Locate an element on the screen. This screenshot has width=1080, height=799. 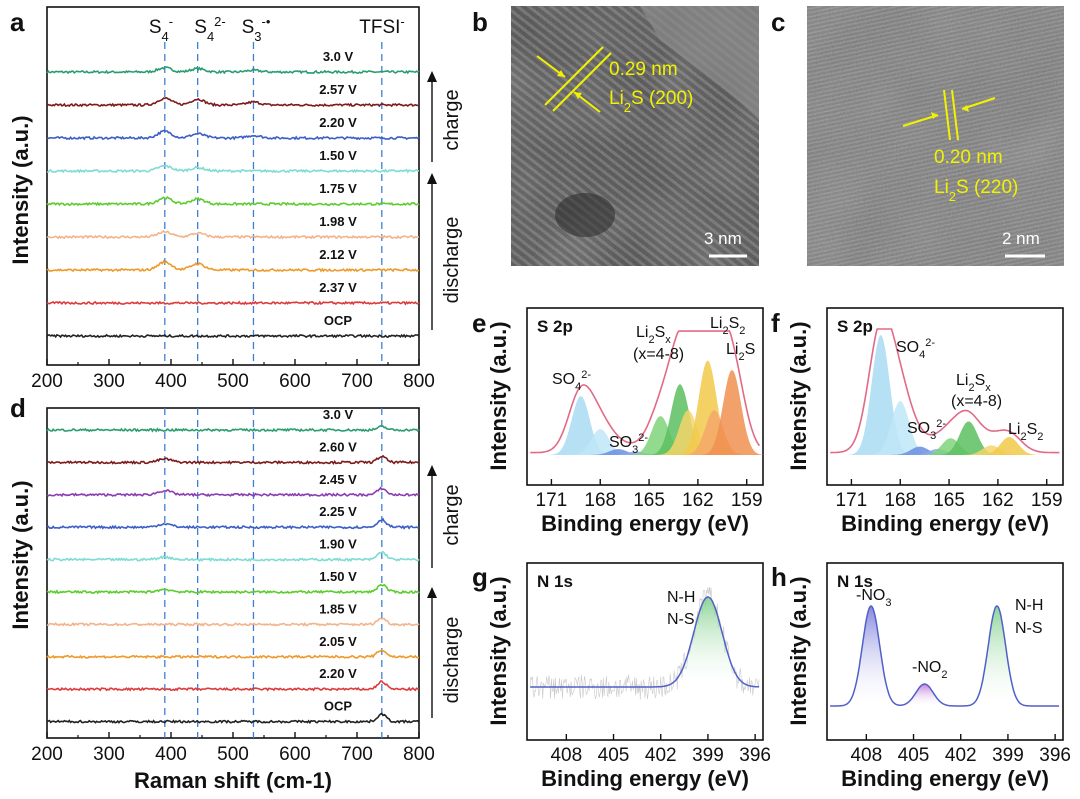
trace-220V is located at coordinates (233, 686).